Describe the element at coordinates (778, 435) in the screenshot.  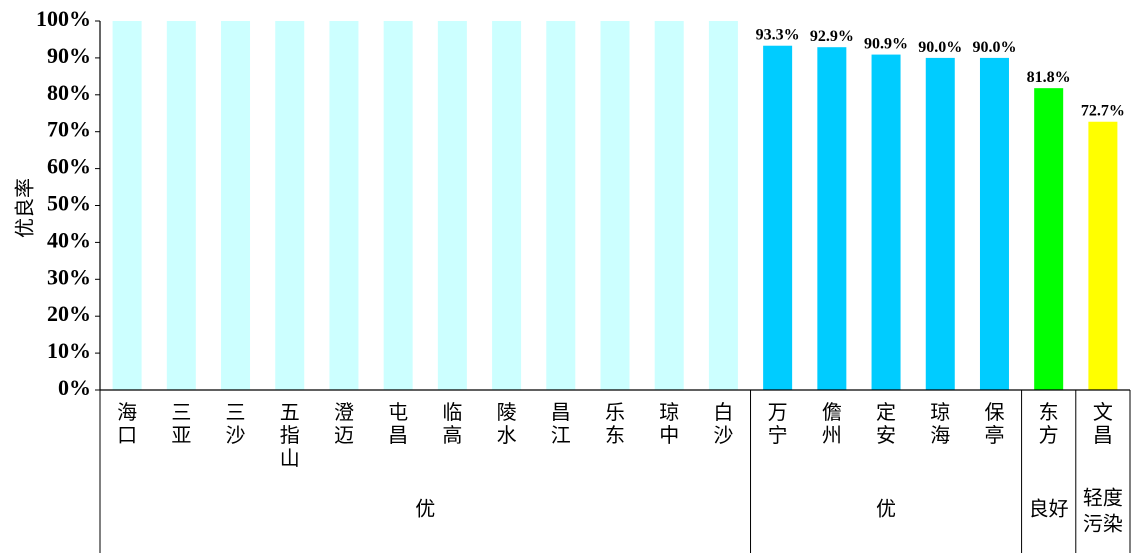
I see `category-label: 宁` at that location.